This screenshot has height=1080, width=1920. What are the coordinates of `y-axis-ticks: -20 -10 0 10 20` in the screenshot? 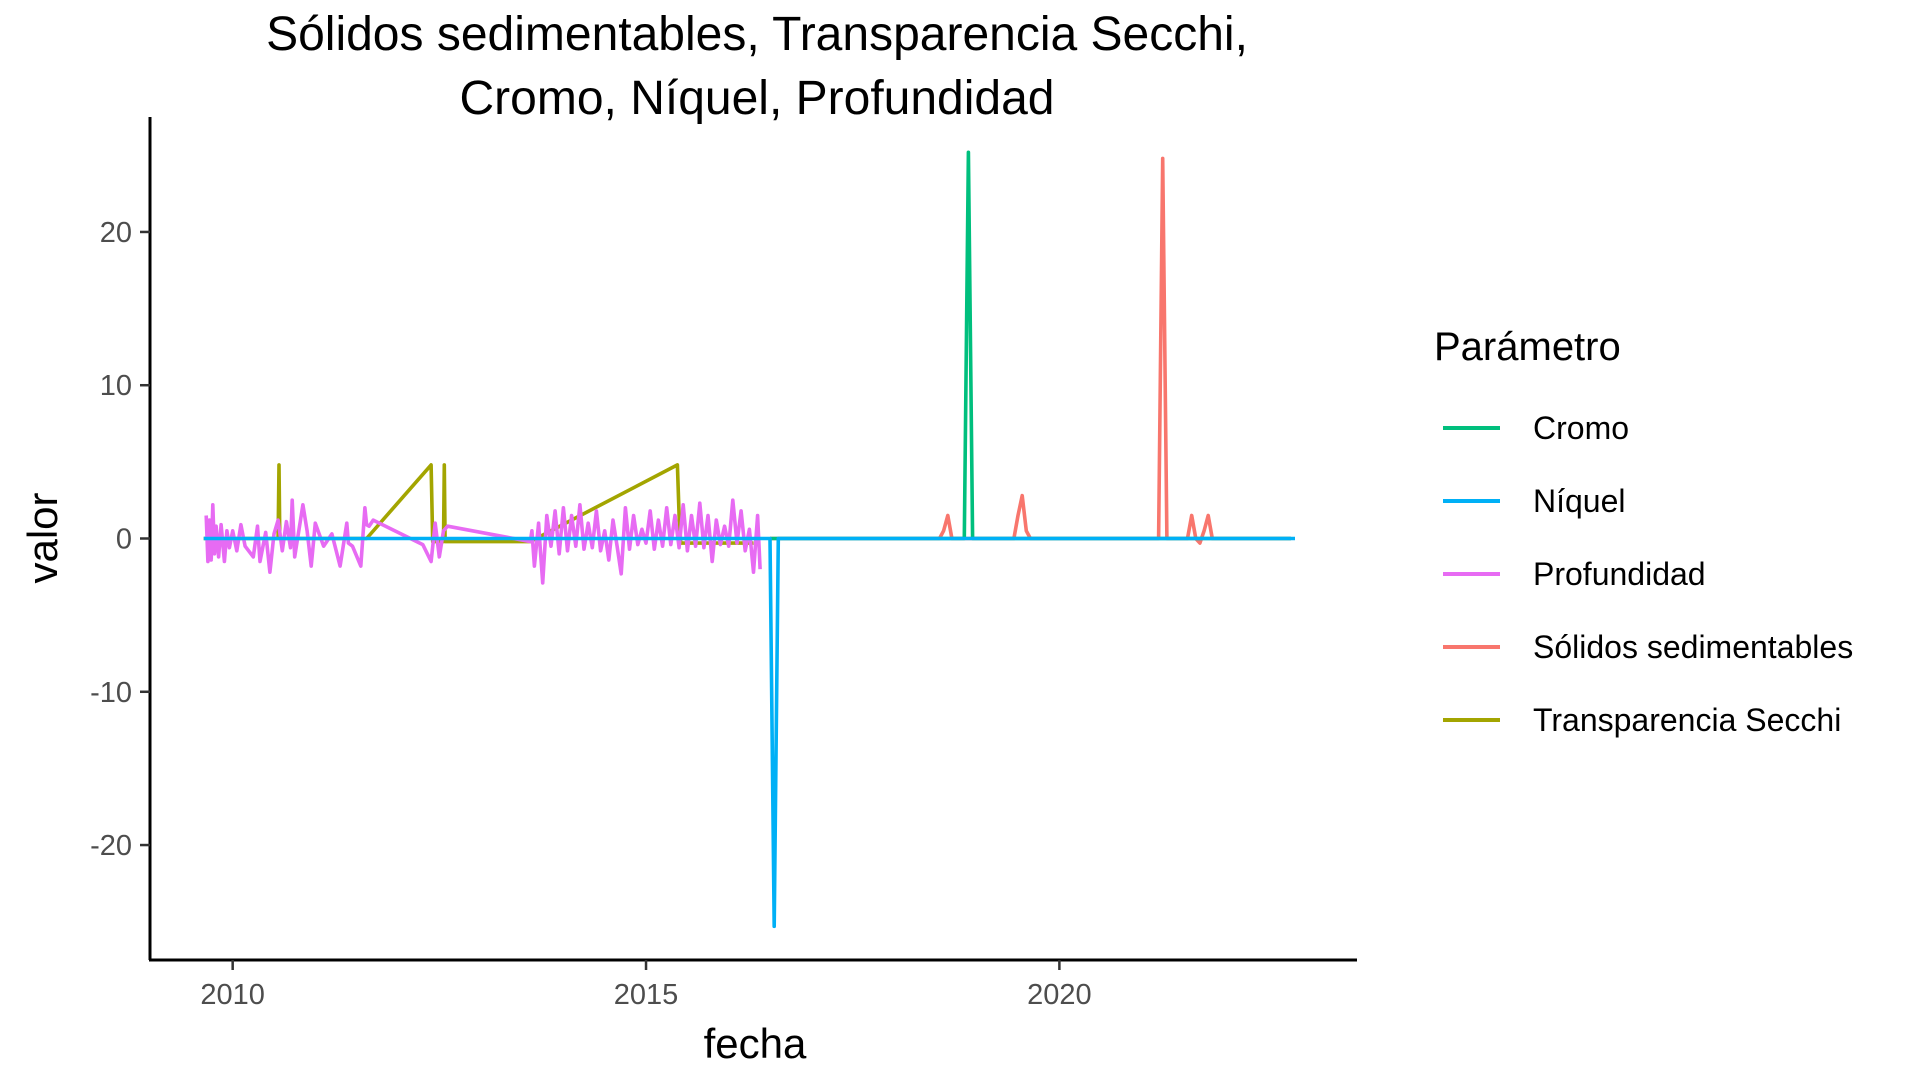 It's located at (120, 539).